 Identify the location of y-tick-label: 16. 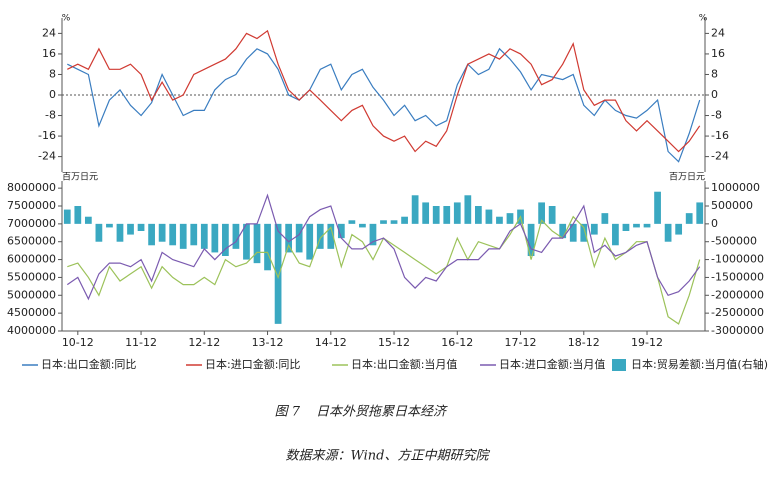
(49, 53).